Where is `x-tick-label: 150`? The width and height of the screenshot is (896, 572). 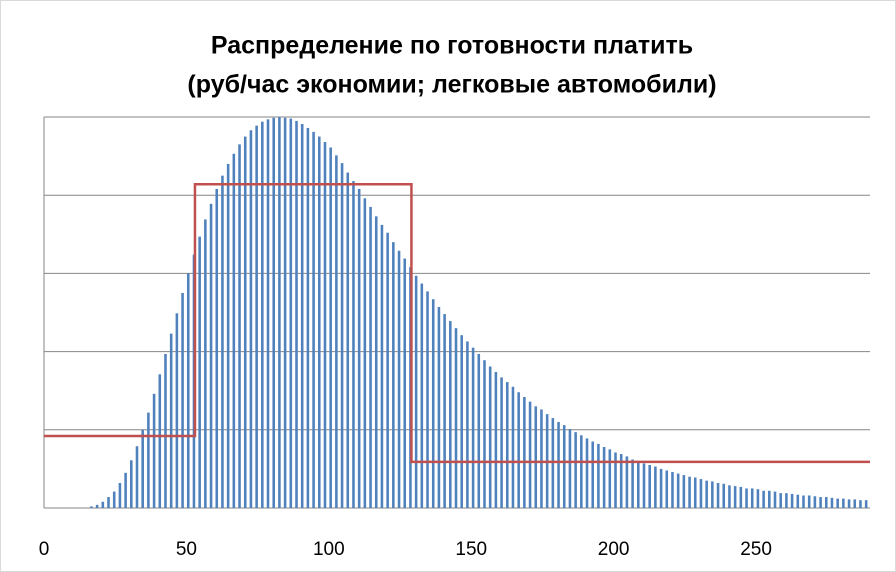 x-tick-label: 150 is located at coordinates (471, 549).